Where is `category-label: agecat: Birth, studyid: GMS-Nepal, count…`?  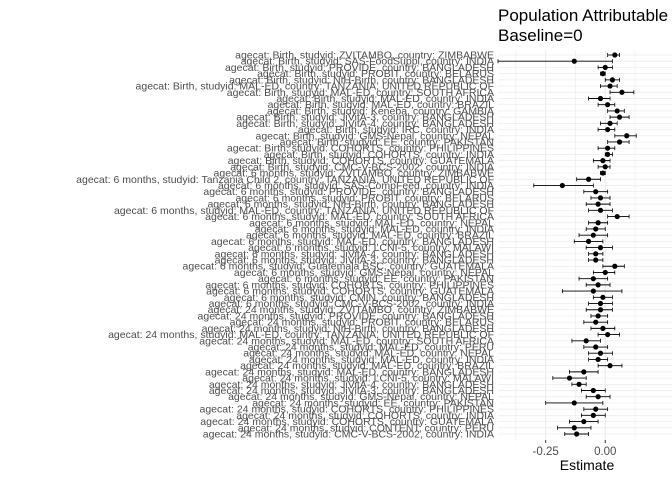
category-label: agecat: Birth, studyid: GMS-Nepal, count… is located at coordinates (375, 136).